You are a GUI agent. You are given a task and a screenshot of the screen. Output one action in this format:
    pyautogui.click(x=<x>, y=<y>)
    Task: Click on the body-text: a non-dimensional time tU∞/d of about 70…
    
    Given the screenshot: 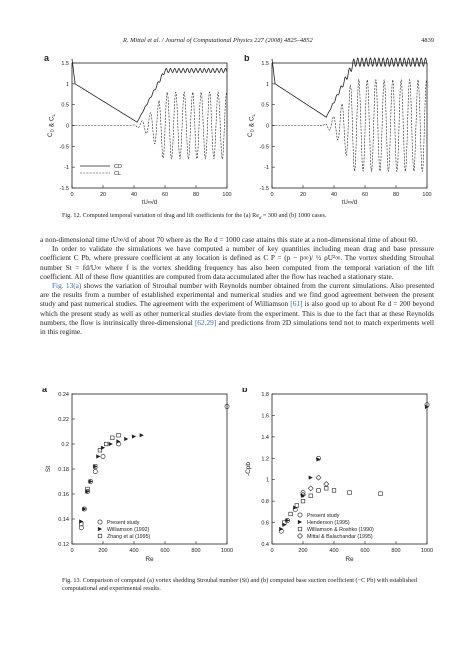 What is the action you would take?
    pyautogui.click(x=237, y=285)
    